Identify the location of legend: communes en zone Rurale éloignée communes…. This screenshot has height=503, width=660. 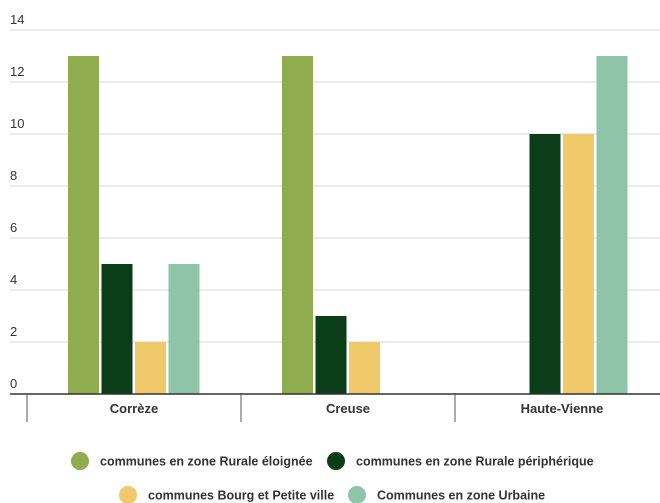
(332, 477).